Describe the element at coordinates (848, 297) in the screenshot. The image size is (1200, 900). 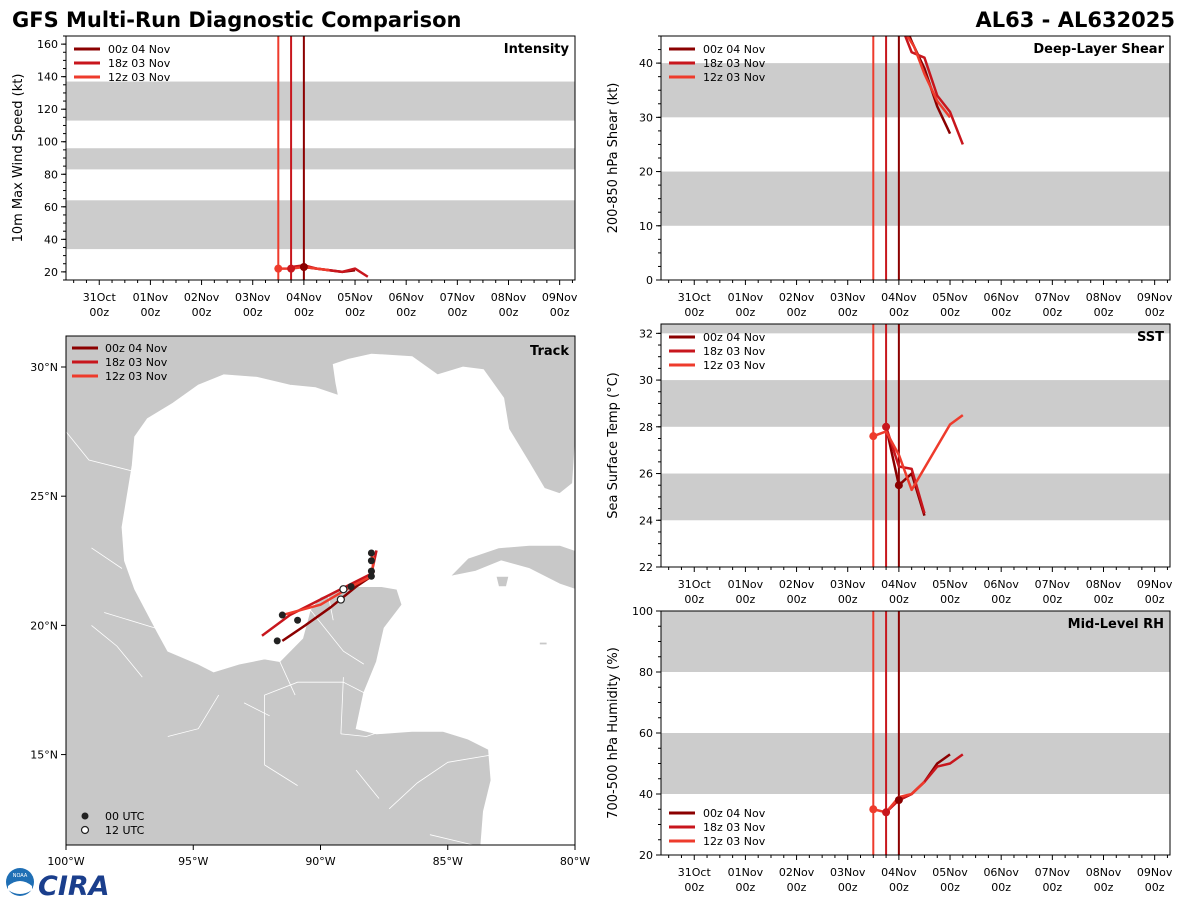
I see `x-tick-label: 03Nov` at that location.